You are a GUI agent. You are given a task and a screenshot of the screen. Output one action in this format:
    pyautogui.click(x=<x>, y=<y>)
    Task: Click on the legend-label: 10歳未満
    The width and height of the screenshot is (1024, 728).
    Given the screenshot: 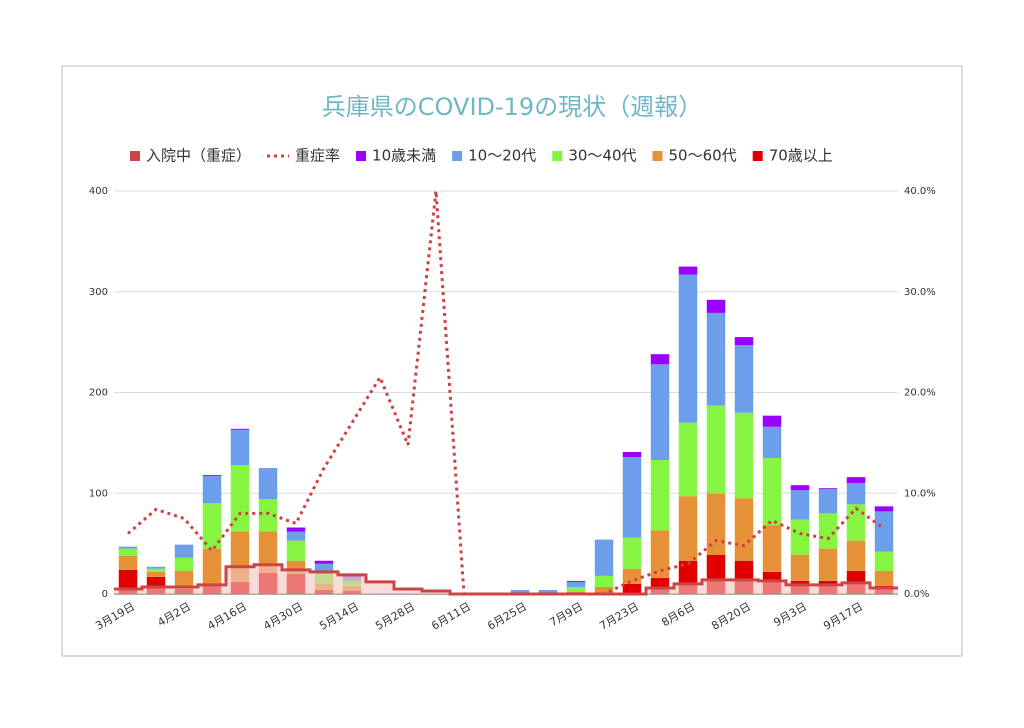 What is the action you would take?
    pyautogui.click(x=404, y=156)
    